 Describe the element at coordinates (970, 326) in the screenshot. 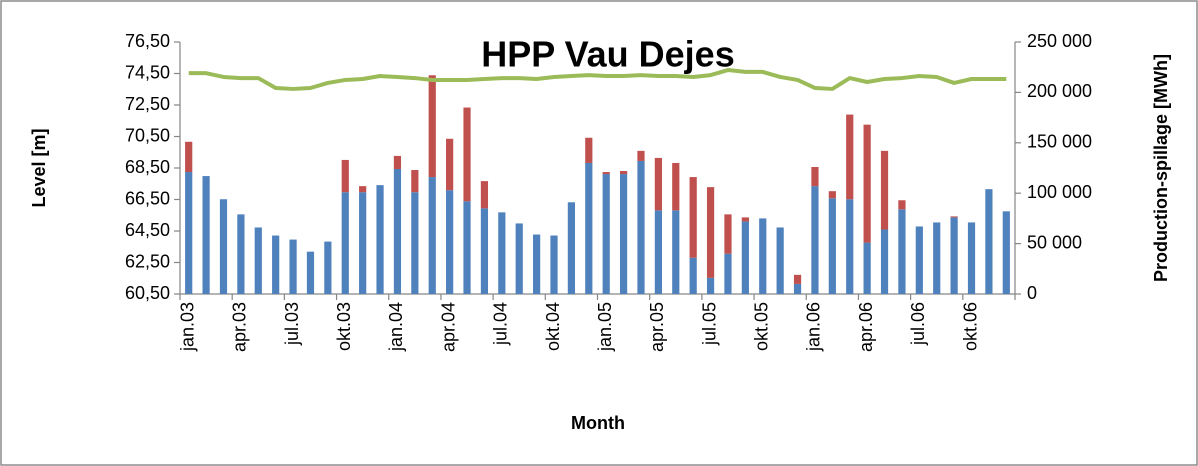

I see `x-tick-label: okt.06` at that location.